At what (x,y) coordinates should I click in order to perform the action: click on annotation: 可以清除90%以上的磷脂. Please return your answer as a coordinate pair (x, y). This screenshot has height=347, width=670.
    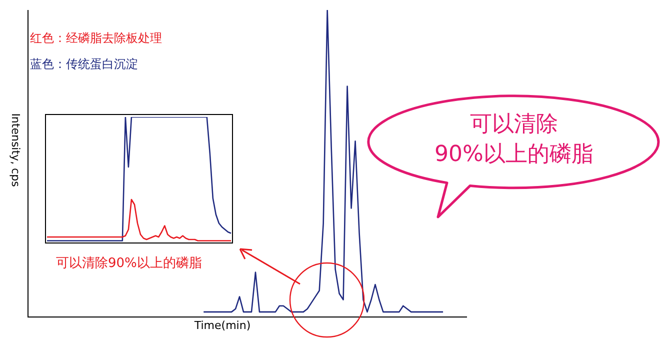
    Looking at the image, I should click on (129, 263).